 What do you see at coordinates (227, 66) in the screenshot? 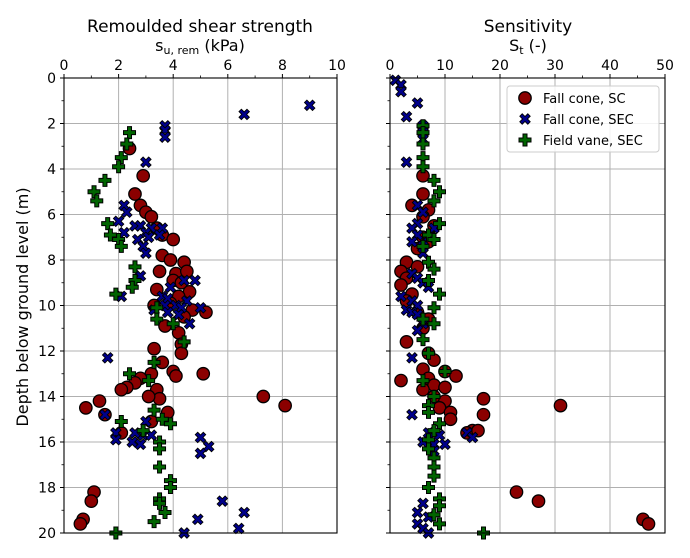
I see `x-tick-label: 6` at bounding box center [227, 66].